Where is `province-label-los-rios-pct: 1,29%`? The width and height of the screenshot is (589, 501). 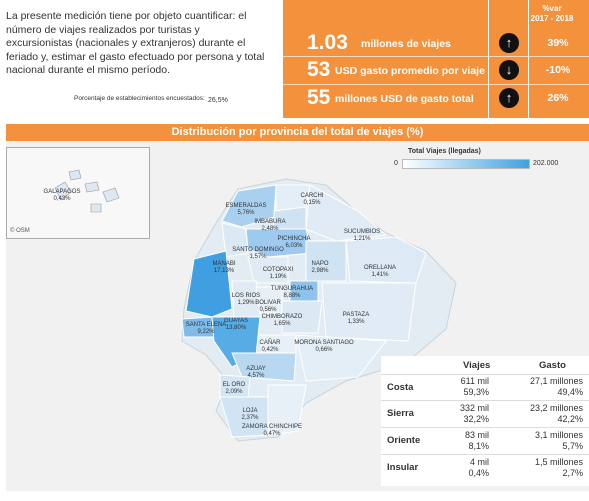
province-label-los-rios-pct: 1,29% is located at coordinates (246, 303).